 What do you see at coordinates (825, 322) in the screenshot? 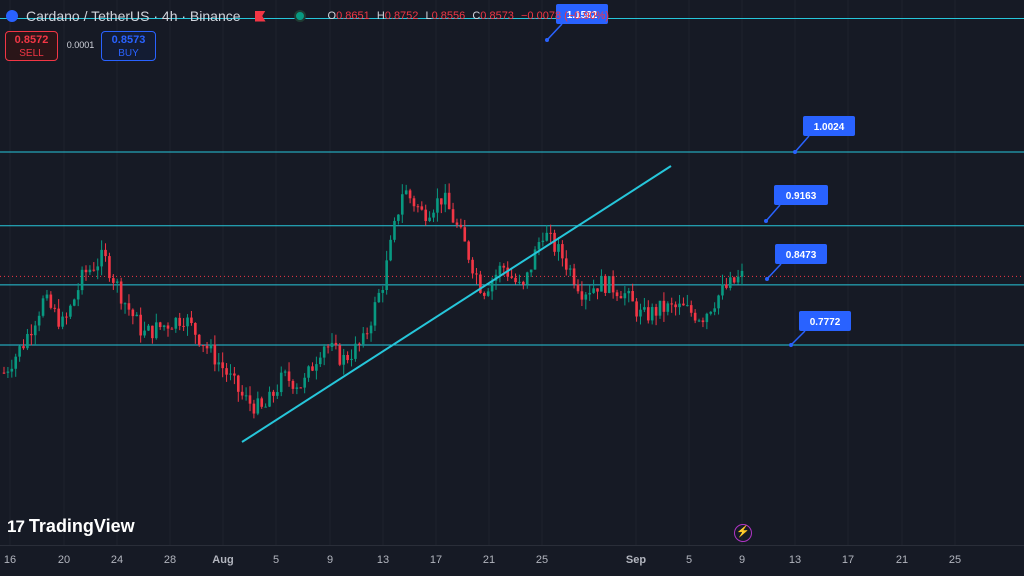
I see `price-label-text: 0.7772` at bounding box center [825, 322].